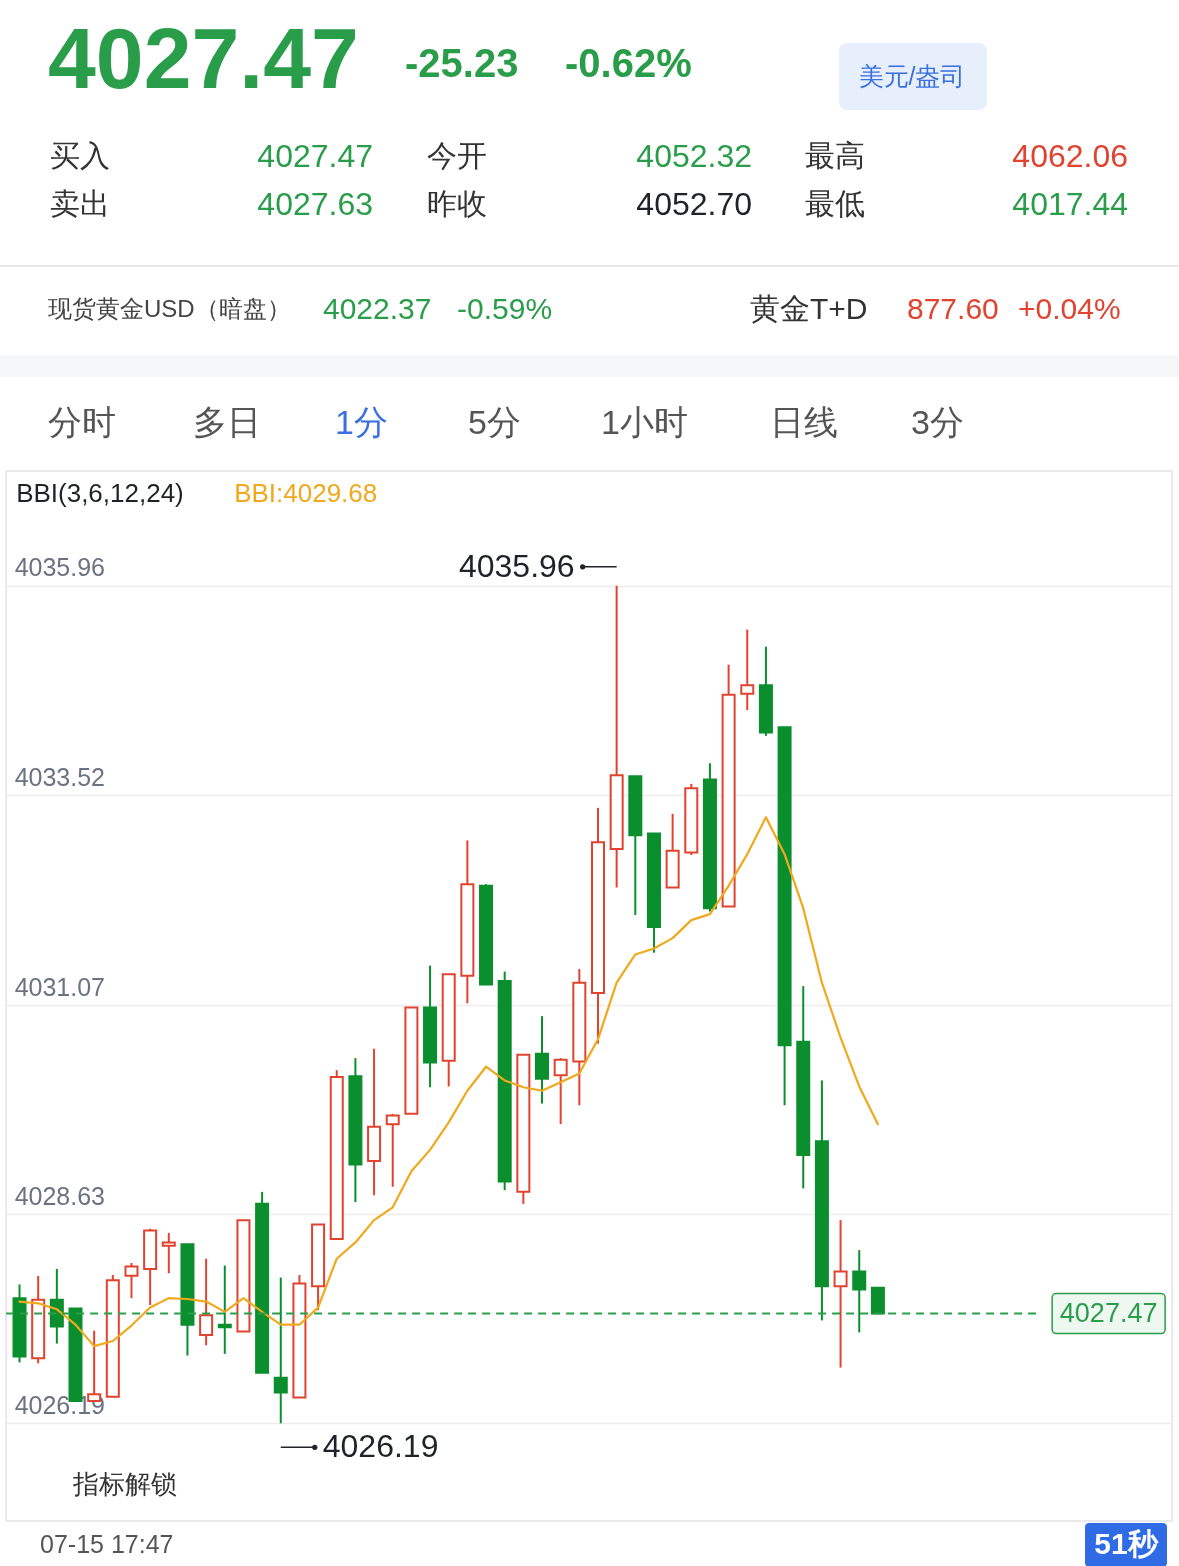 This screenshot has width=1179, height=1566. Describe the element at coordinates (100, 493) in the screenshot. I see `legend-title: BBI(3,6,12,24)` at that location.